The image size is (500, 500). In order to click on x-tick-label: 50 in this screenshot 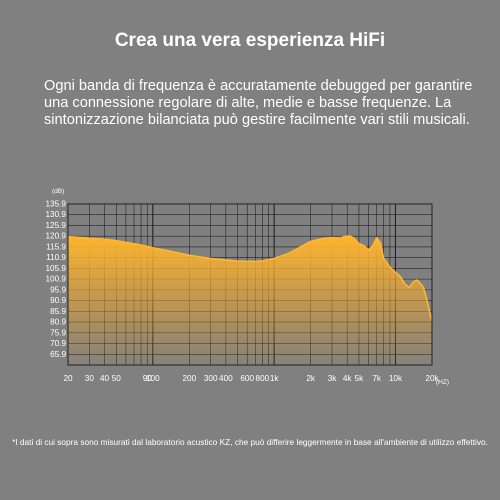, I will do `click(117, 378)`.